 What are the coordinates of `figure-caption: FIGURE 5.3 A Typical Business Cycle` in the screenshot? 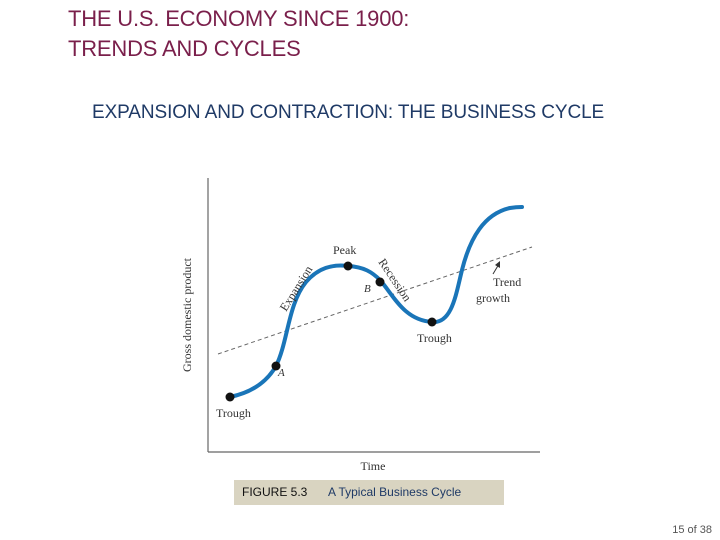 It's located at (369, 492).